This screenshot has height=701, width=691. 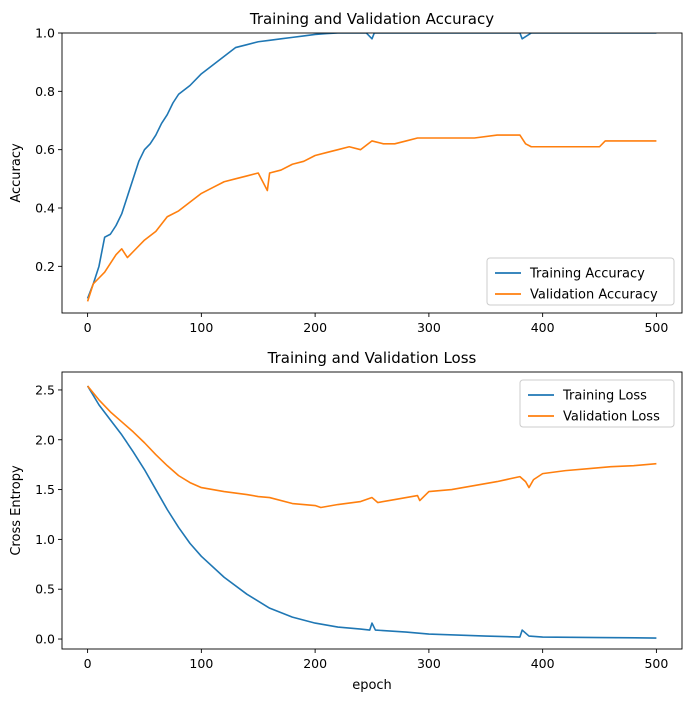 I want to click on y-tick-label: 2.5, so click(x=45, y=389).